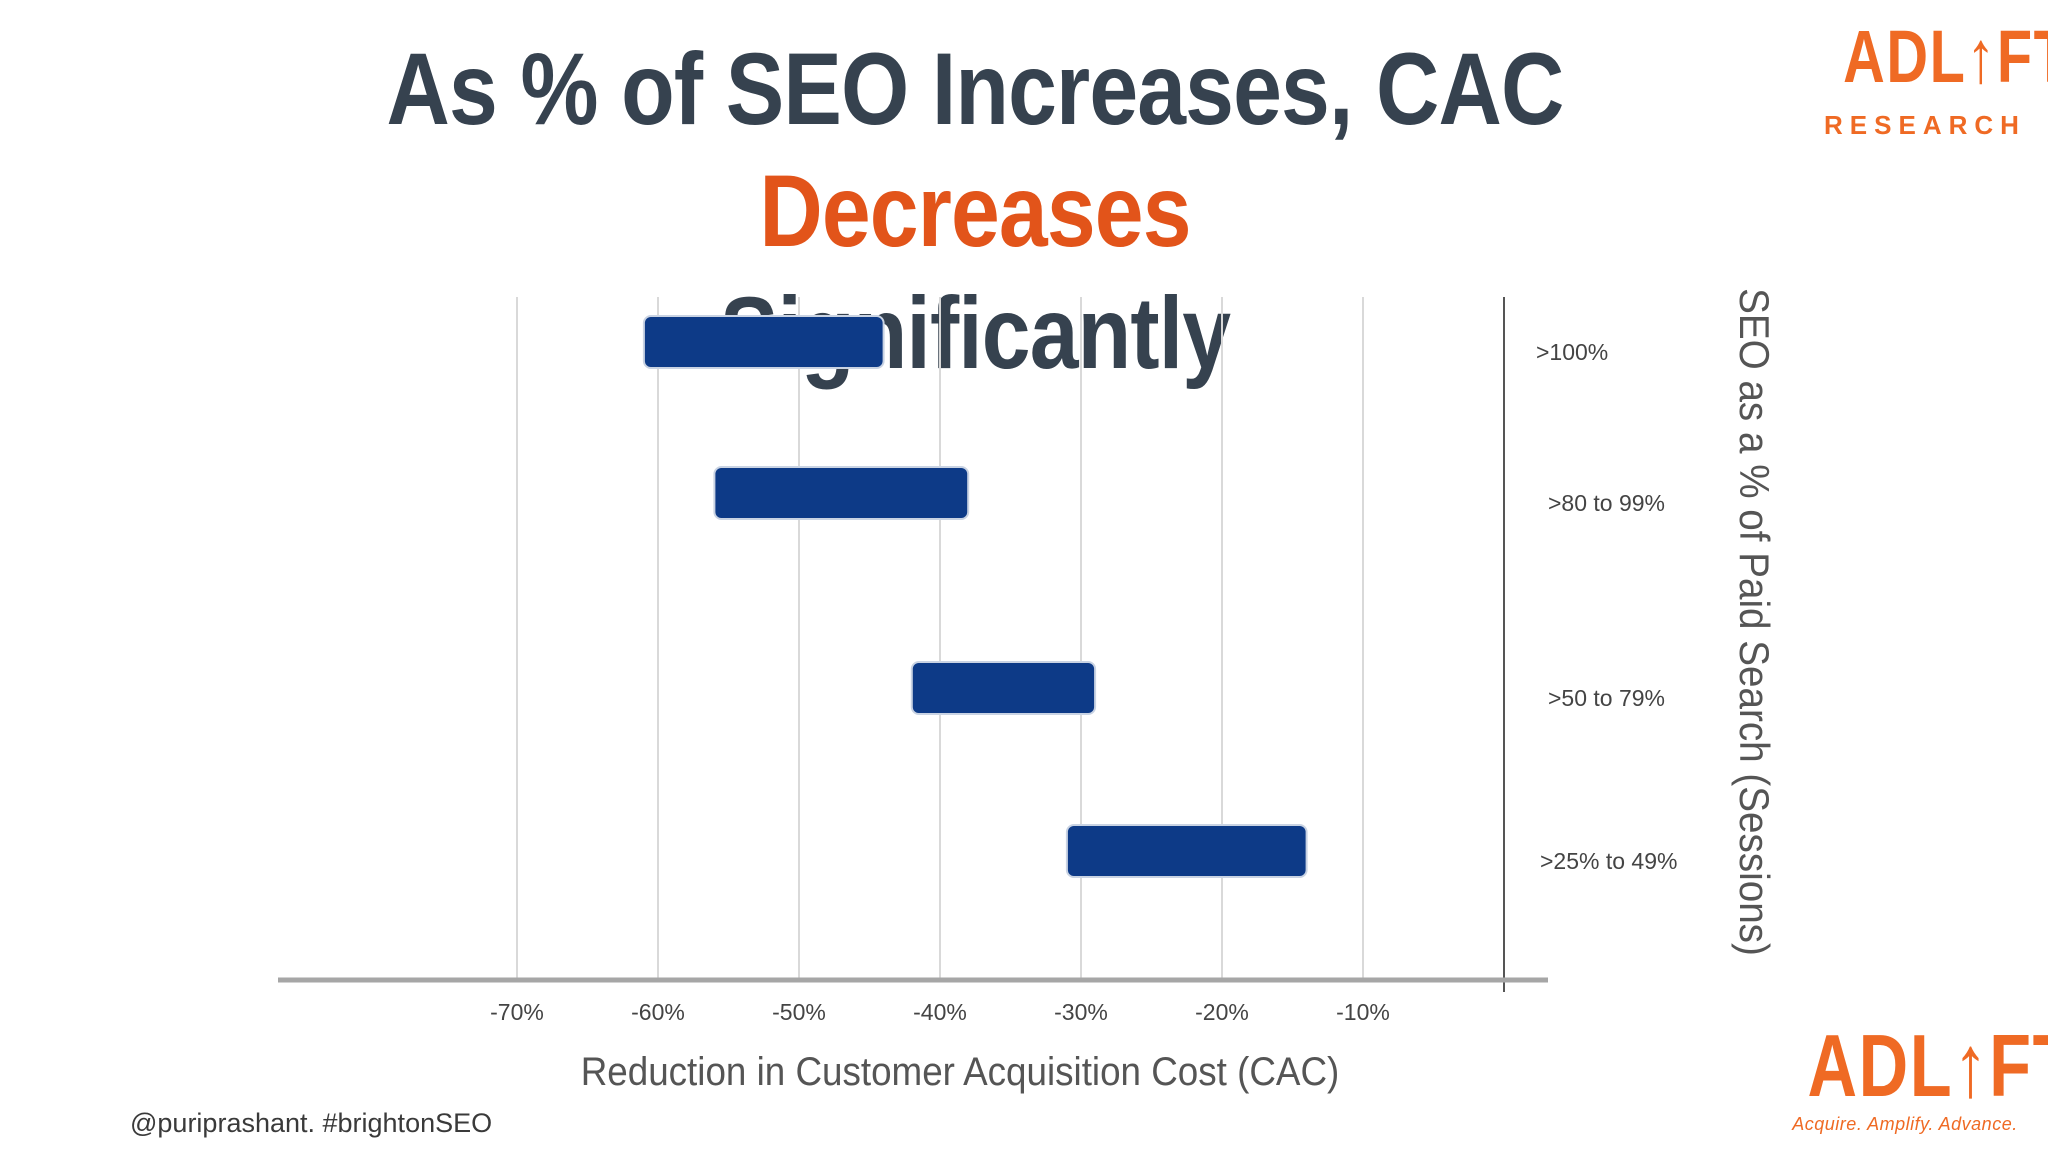  Describe the element at coordinates (1606, 503) in the screenshot. I see `category-label: >80 to 99%` at that location.